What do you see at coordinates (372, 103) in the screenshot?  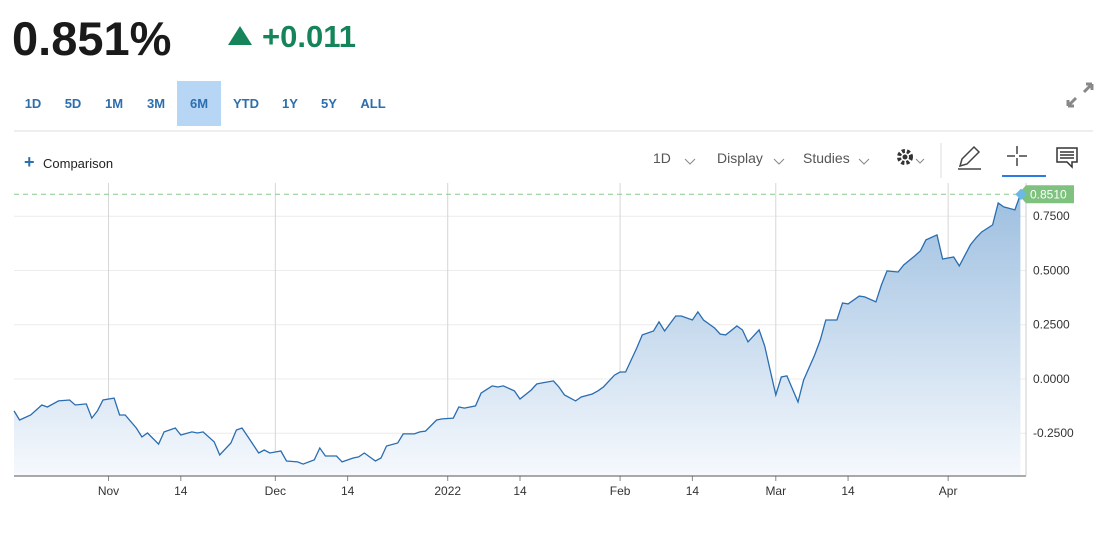 I see `range-button: ALL` at bounding box center [372, 103].